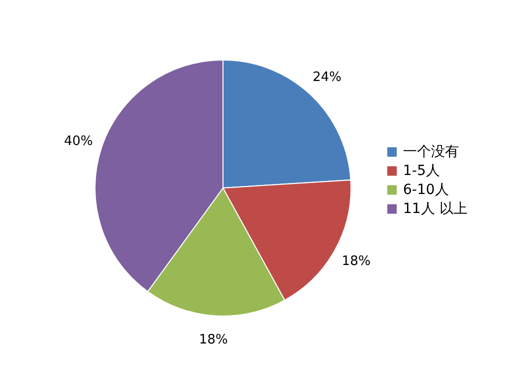 The image size is (530, 375). Describe the element at coordinates (426, 190) in the screenshot. I see `legend-label: 6-10人` at that location.